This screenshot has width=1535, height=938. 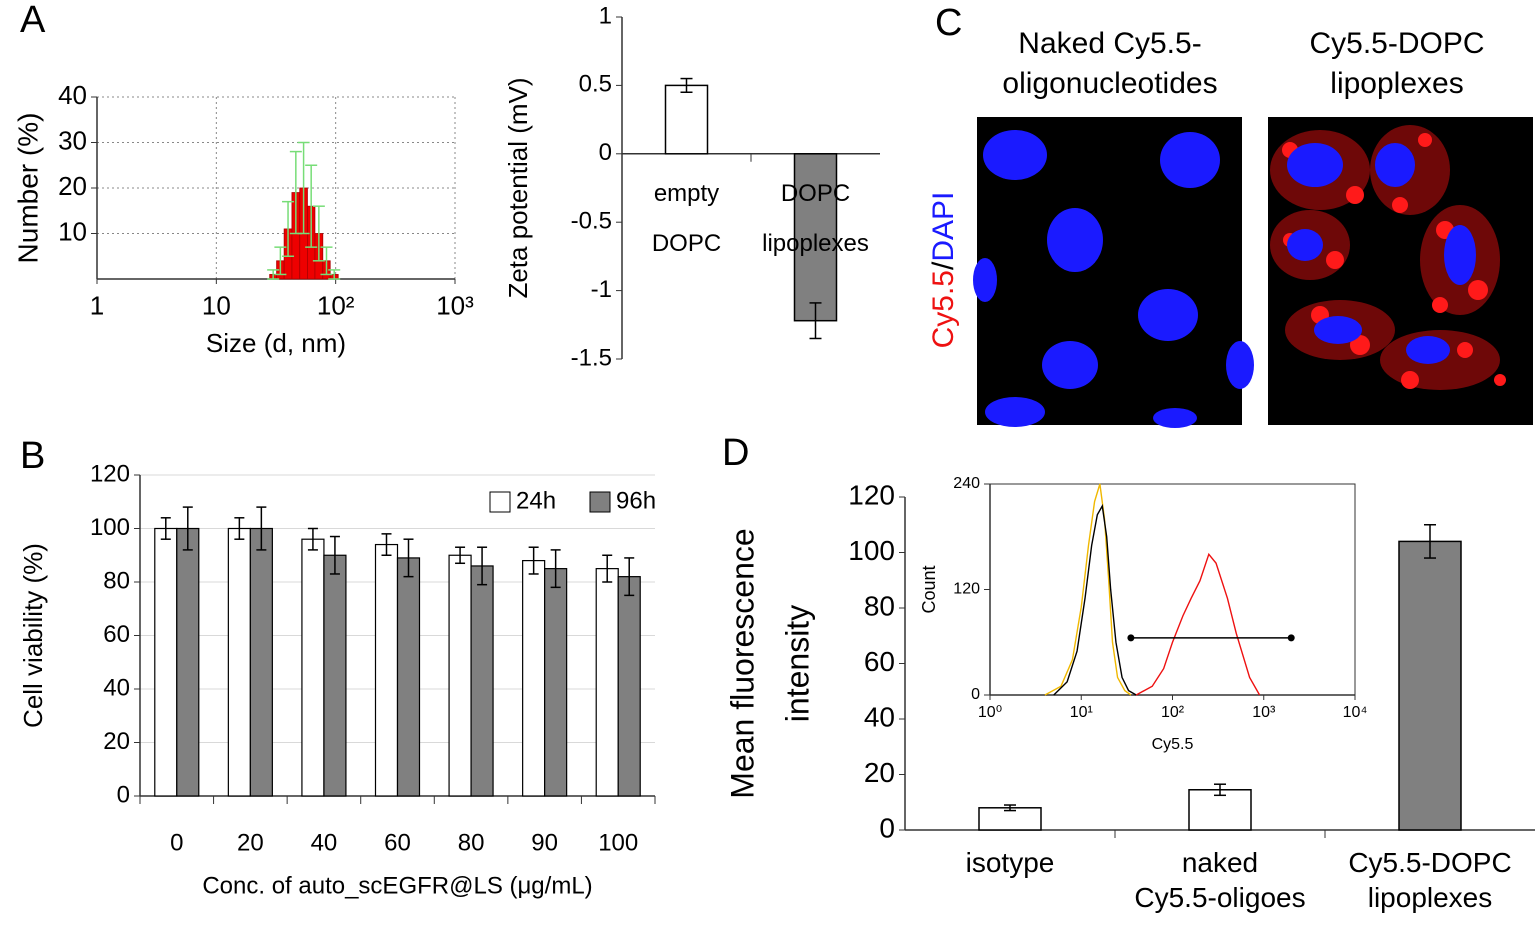 I want to click on stain-label: Cy5.5/DAPI, so click(x=943, y=270).